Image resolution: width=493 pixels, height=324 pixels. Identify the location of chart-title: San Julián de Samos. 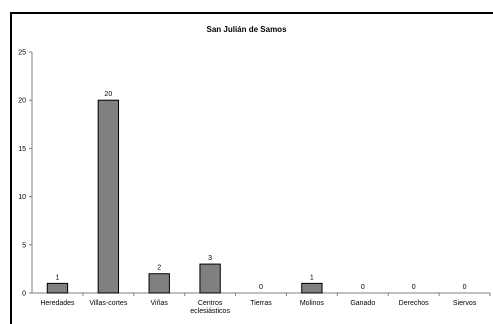
(246, 29).